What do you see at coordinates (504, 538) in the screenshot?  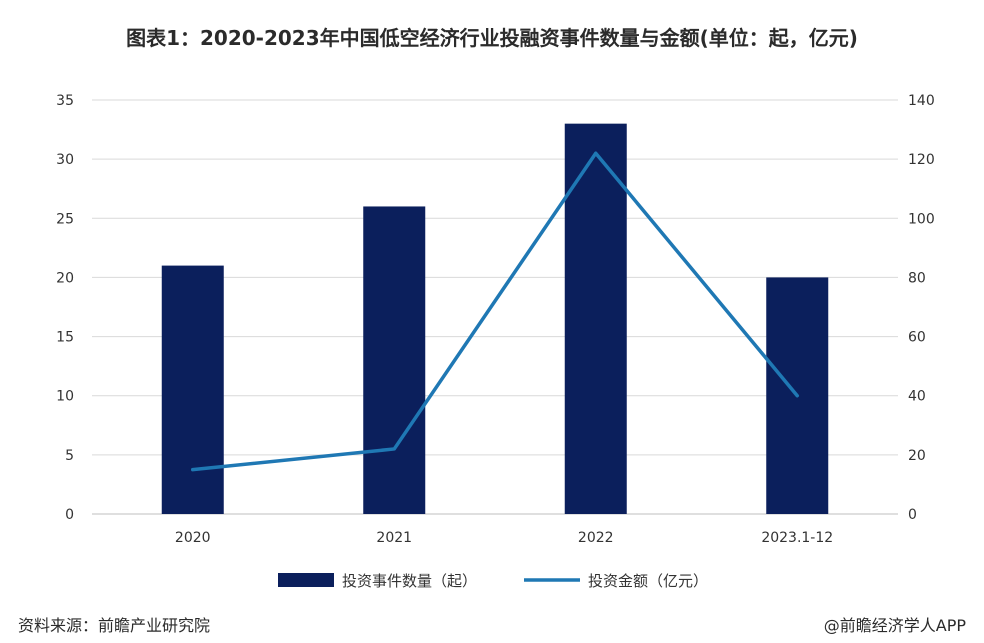 I see `x-axis: 2020 2021 2022 2023.1-12` at bounding box center [504, 538].